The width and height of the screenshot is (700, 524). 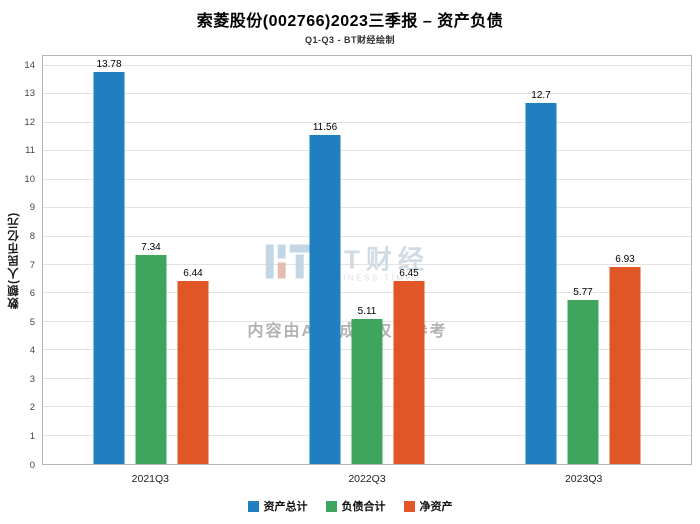 I want to click on bar-value-label: 6.44, so click(x=193, y=273).